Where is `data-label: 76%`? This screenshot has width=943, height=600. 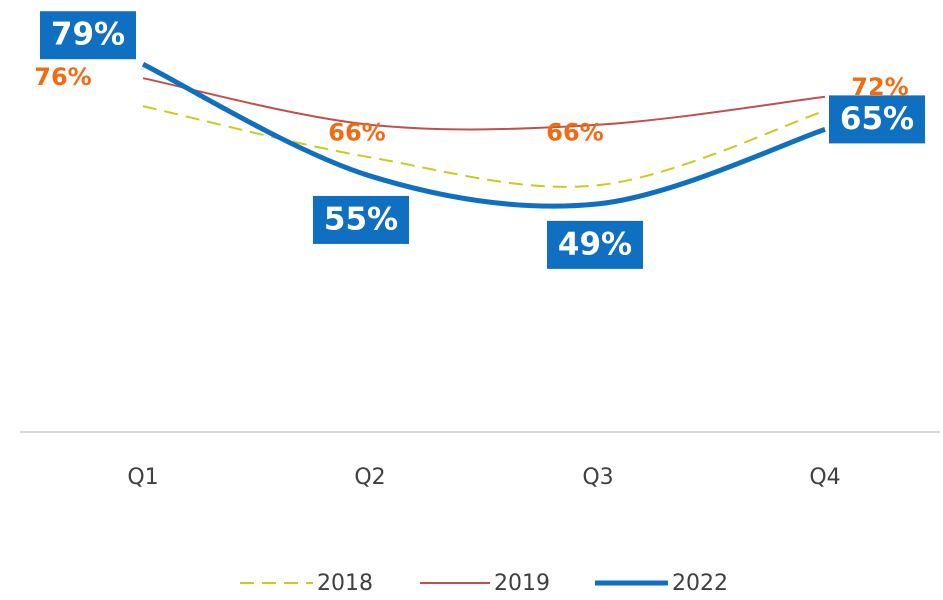
data-label: 76% is located at coordinates (62, 77).